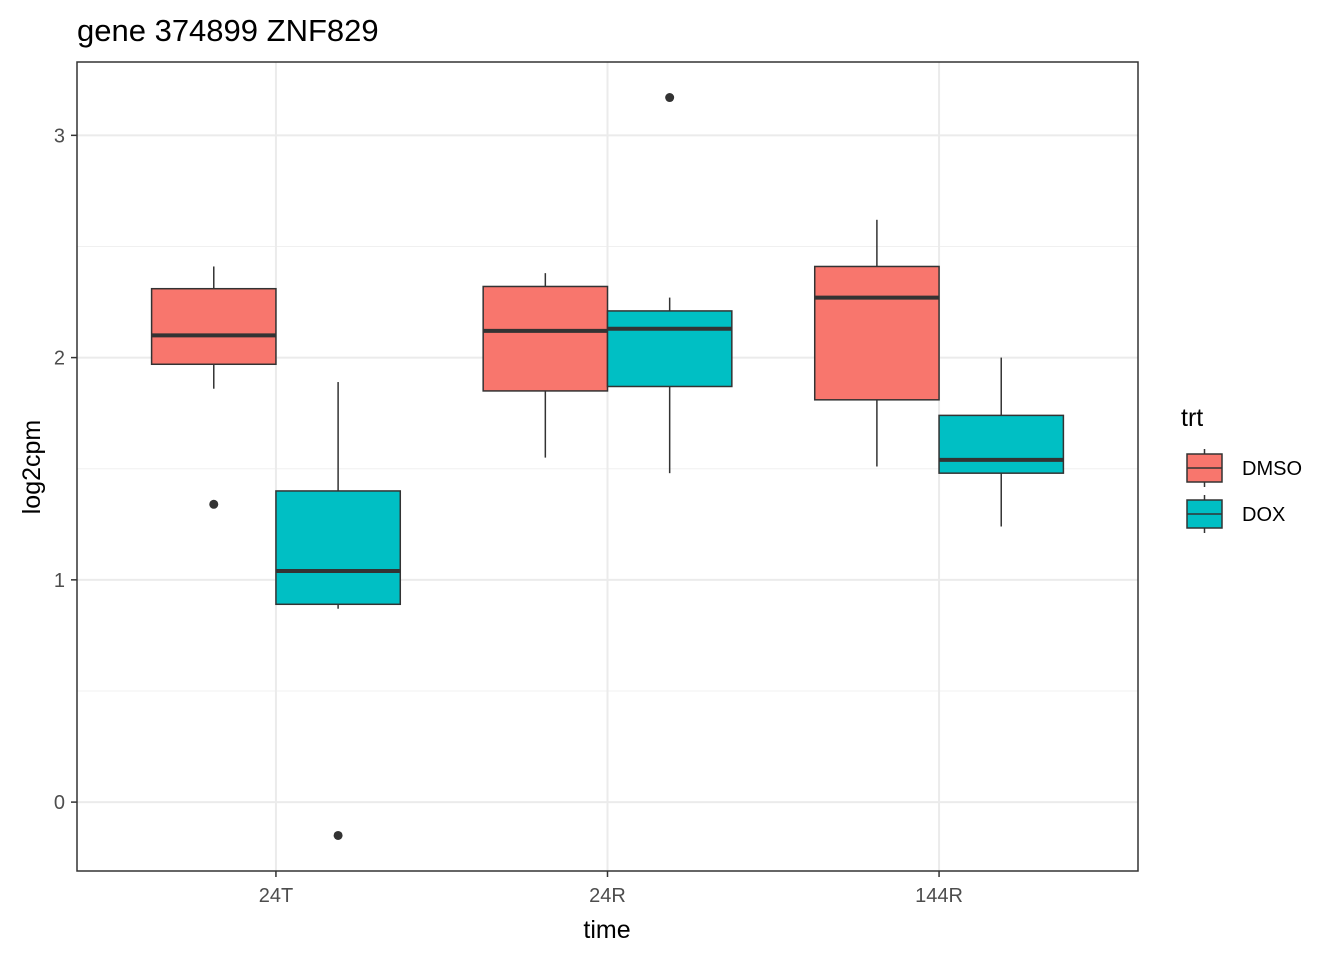  Describe the element at coordinates (1235, 514) in the screenshot. I see `legend-item-dox: DOX` at that location.